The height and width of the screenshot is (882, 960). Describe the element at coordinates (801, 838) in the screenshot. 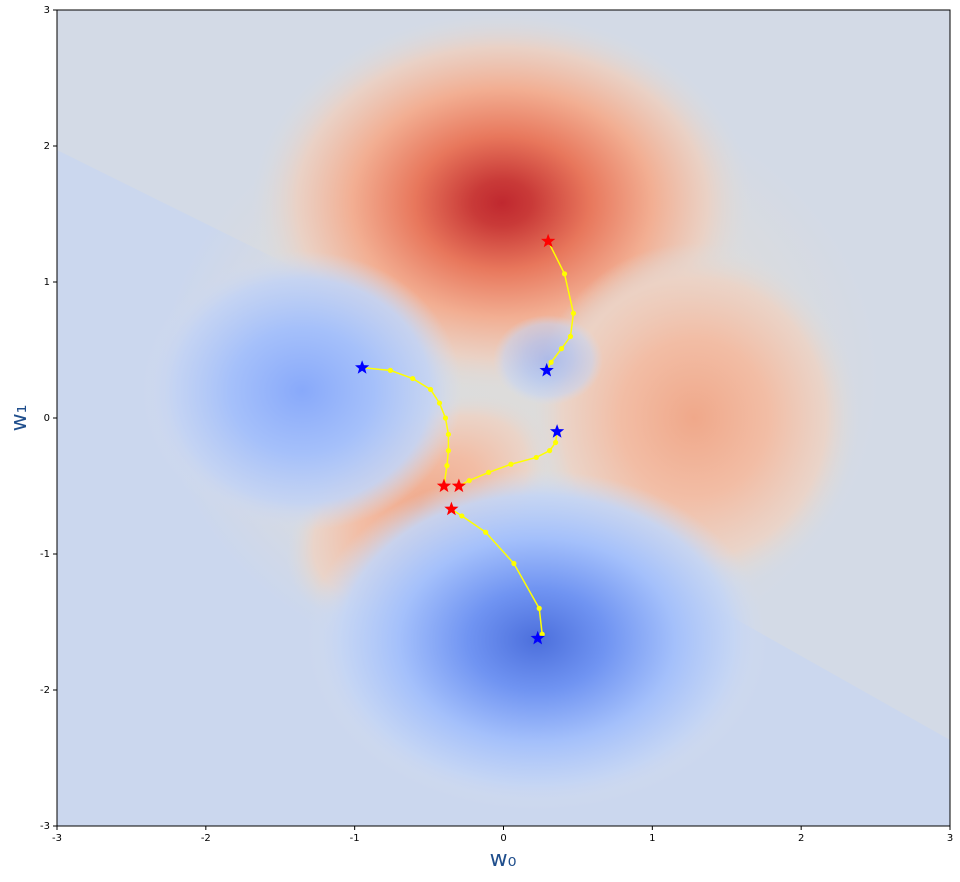

I see `x-tick-label: 2` at that location.